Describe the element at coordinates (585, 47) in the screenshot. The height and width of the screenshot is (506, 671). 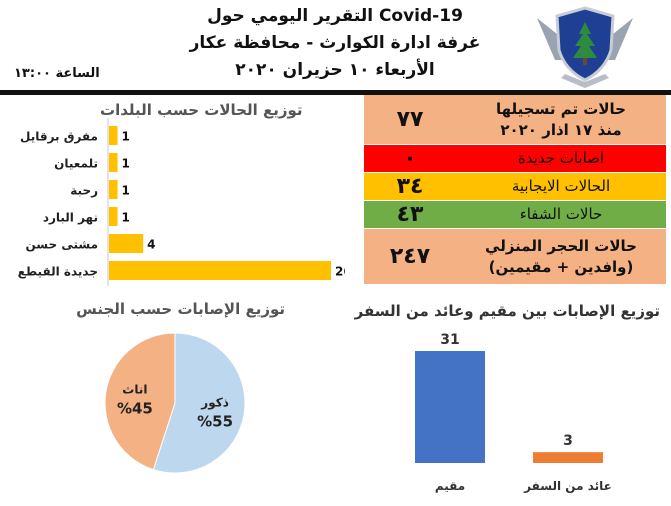
I see `civil-defense-logo` at that location.